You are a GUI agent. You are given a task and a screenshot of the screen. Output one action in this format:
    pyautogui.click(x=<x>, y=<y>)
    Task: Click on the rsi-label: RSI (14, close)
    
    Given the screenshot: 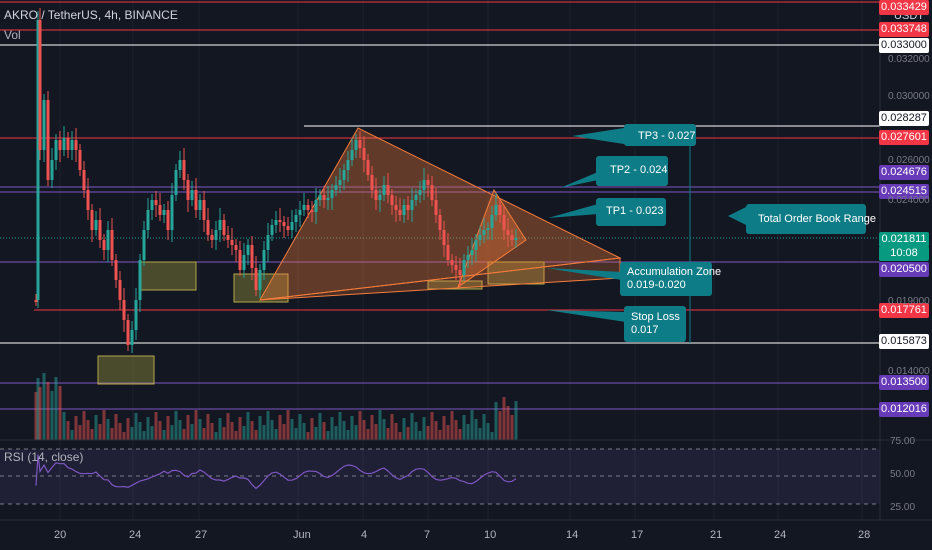 What is the action you would take?
    pyautogui.click(x=44, y=457)
    